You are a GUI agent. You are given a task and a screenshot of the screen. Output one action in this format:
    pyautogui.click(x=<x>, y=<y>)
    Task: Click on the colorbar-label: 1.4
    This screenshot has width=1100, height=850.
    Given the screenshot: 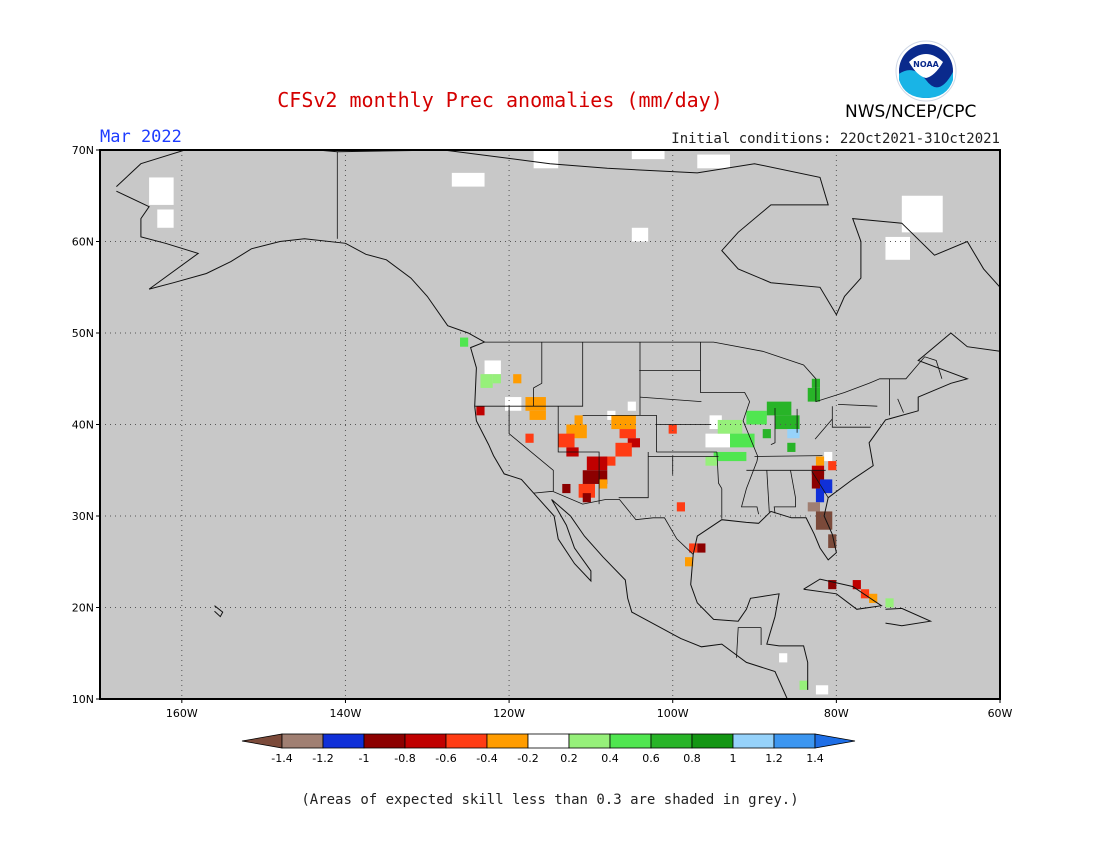 What is the action you would take?
    pyautogui.click(x=815, y=758)
    